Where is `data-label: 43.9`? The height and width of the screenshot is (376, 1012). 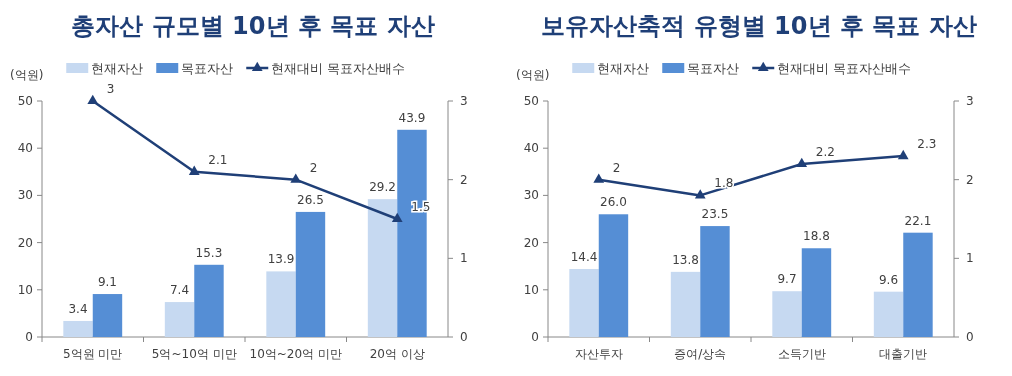
data-label: 43.9 is located at coordinates (412, 117).